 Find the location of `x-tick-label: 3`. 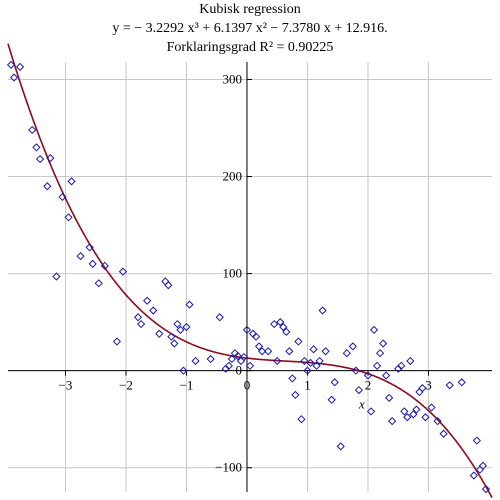

x-tick-label: 3 is located at coordinates (428, 385).